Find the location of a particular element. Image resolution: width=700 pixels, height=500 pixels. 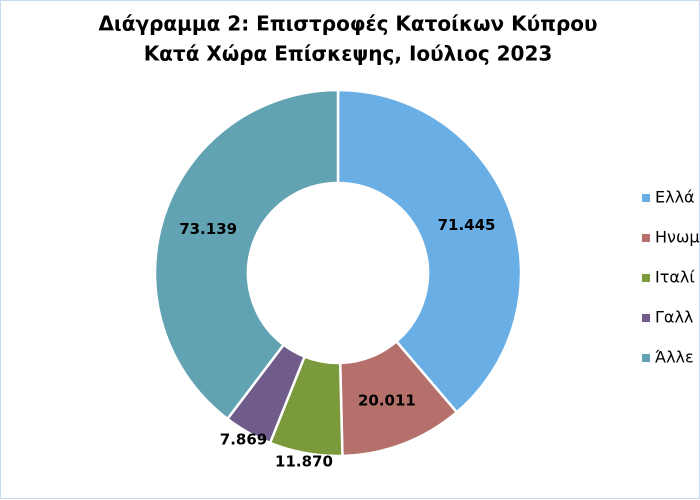

legend-label: Ελλά is located at coordinates (675, 197).